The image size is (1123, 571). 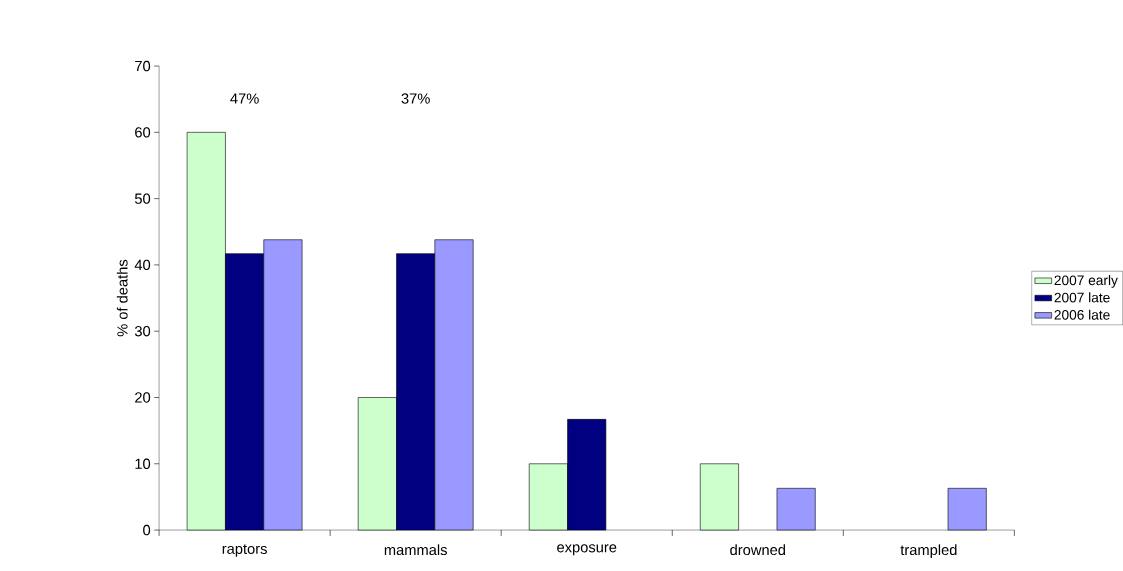 What do you see at coordinates (928, 551) in the screenshot?
I see `x-tick-label: trampled` at bounding box center [928, 551].